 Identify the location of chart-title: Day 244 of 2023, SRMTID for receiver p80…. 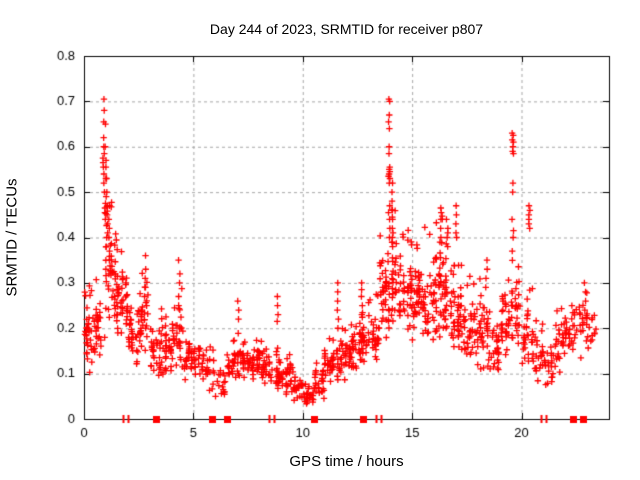
(346, 29).